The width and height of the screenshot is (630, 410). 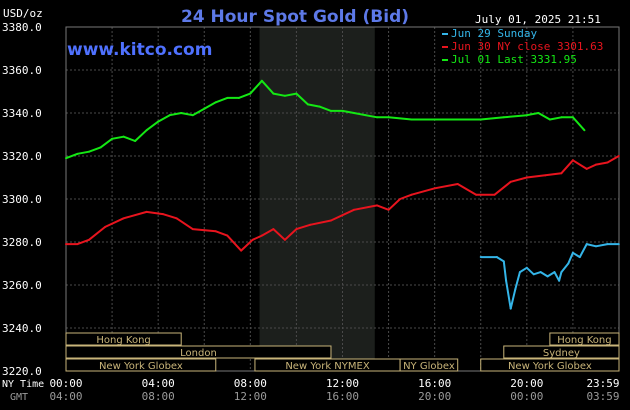 I want to click on x-tick-label-gmt: 04:00, so click(x=65, y=396).